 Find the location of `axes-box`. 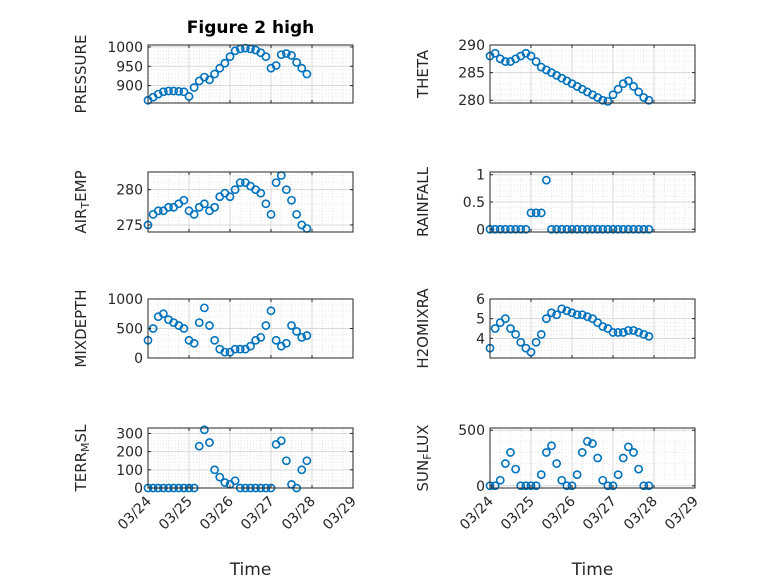

axes-box is located at coordinates (250, 458).